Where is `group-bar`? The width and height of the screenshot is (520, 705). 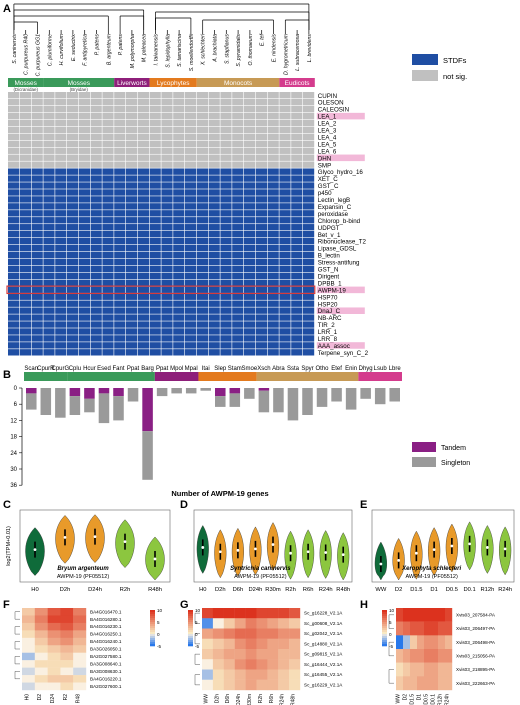
group-bar is located at coordinates (173, 82).